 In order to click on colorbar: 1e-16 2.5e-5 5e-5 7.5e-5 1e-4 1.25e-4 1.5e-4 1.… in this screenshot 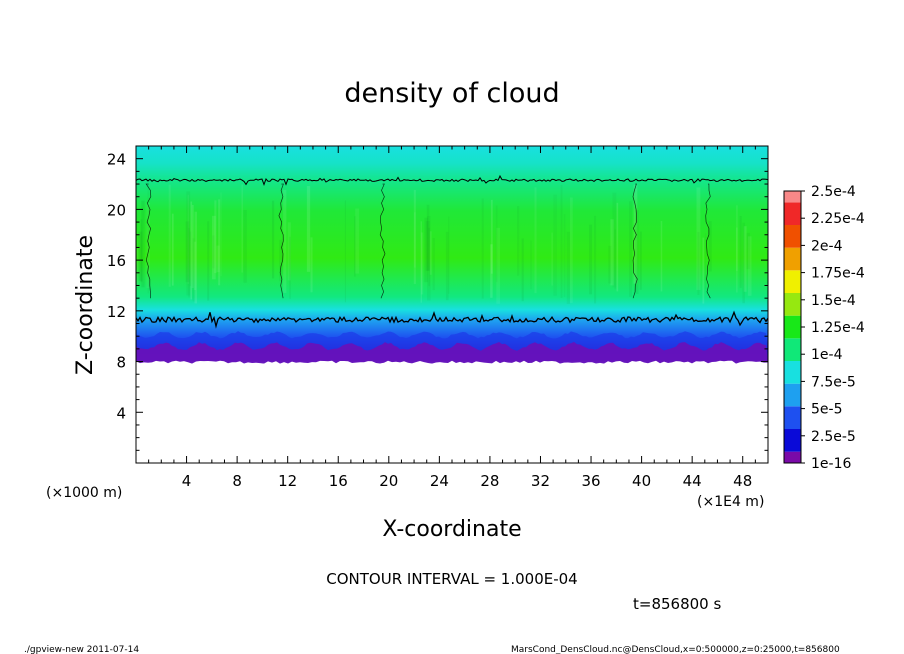, I will do `click(824, 328)`.